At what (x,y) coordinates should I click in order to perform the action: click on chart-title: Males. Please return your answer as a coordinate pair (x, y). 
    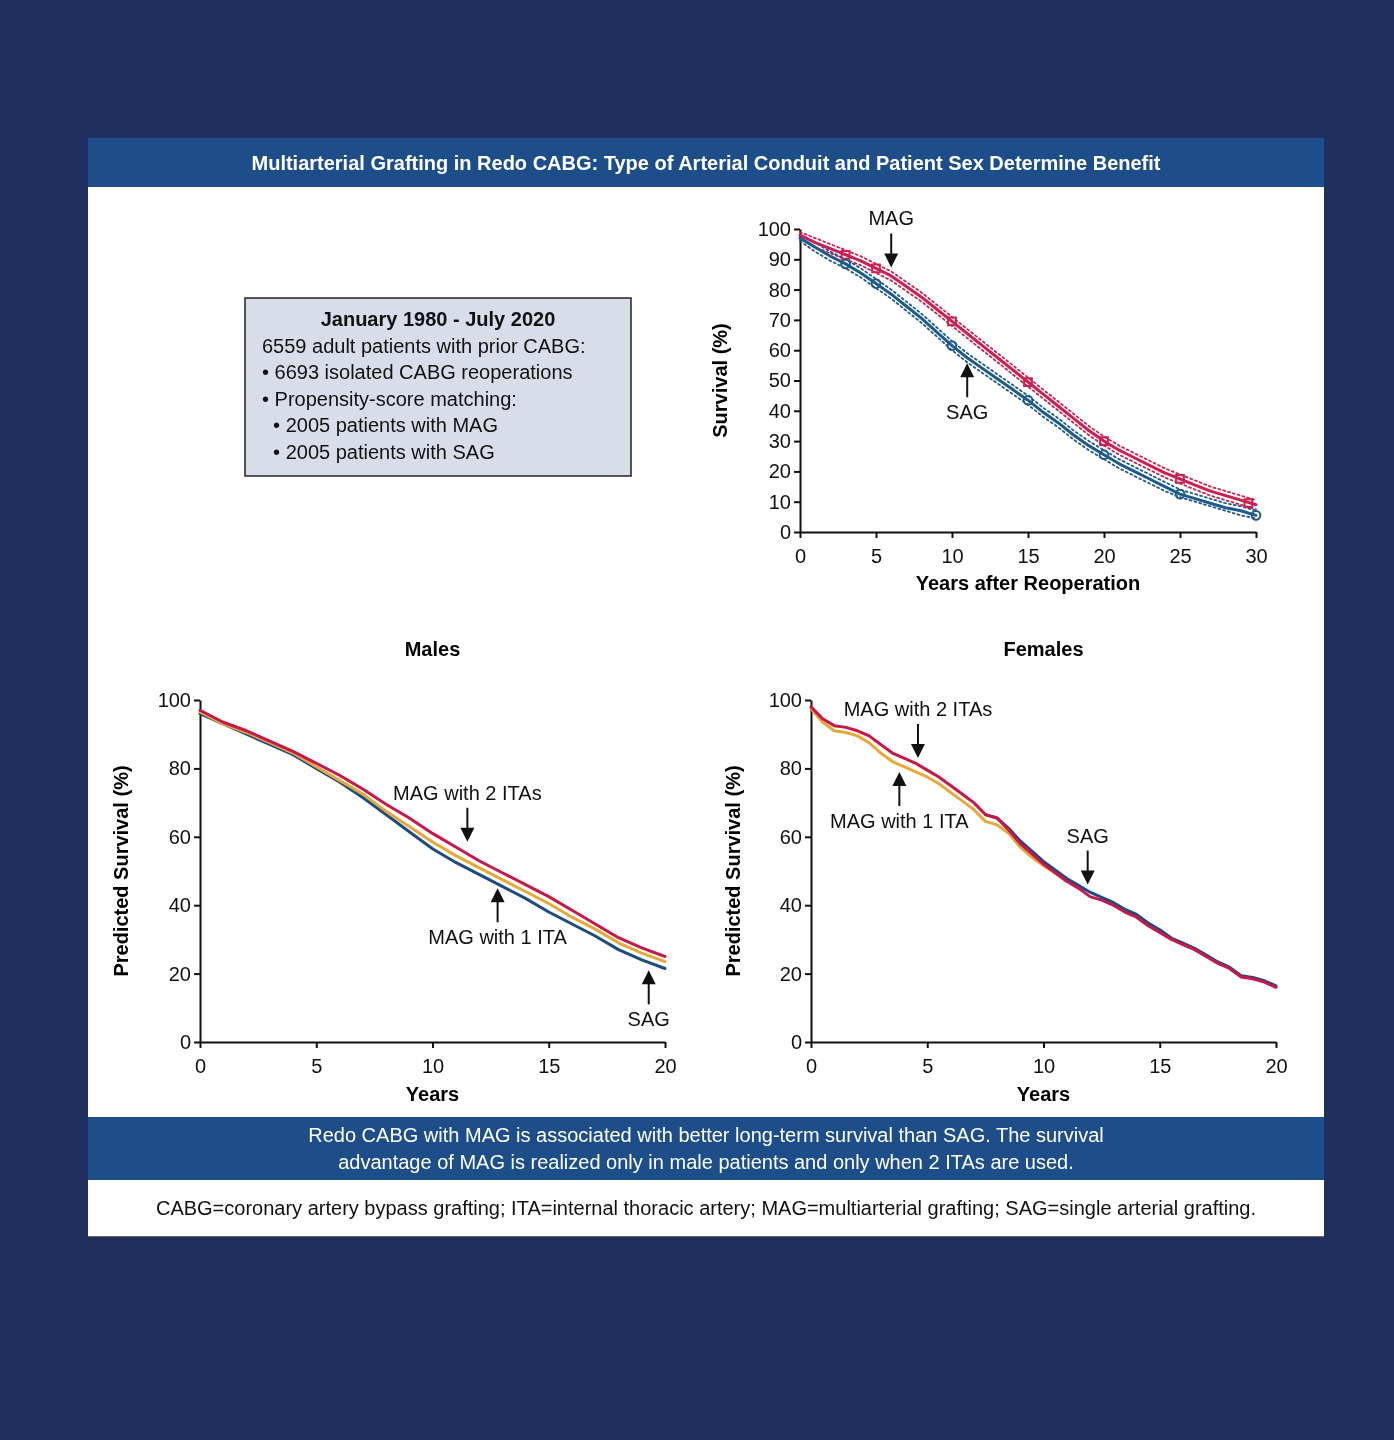
    Looking at the image, I should click on (432, 649).